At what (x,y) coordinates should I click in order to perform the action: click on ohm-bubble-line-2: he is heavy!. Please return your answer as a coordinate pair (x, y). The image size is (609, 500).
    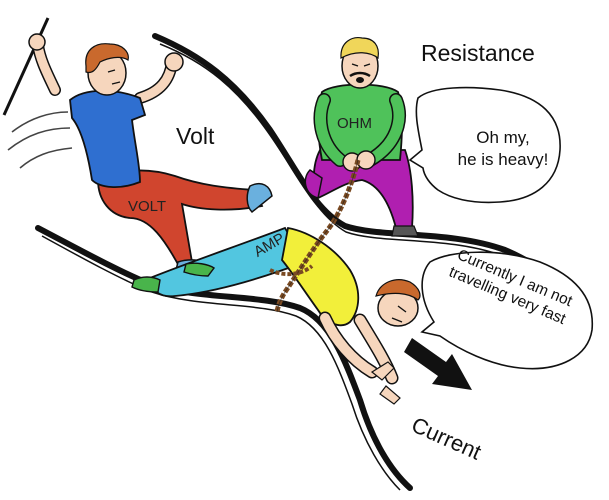
    Looking at the image, I should click on (503, 159).